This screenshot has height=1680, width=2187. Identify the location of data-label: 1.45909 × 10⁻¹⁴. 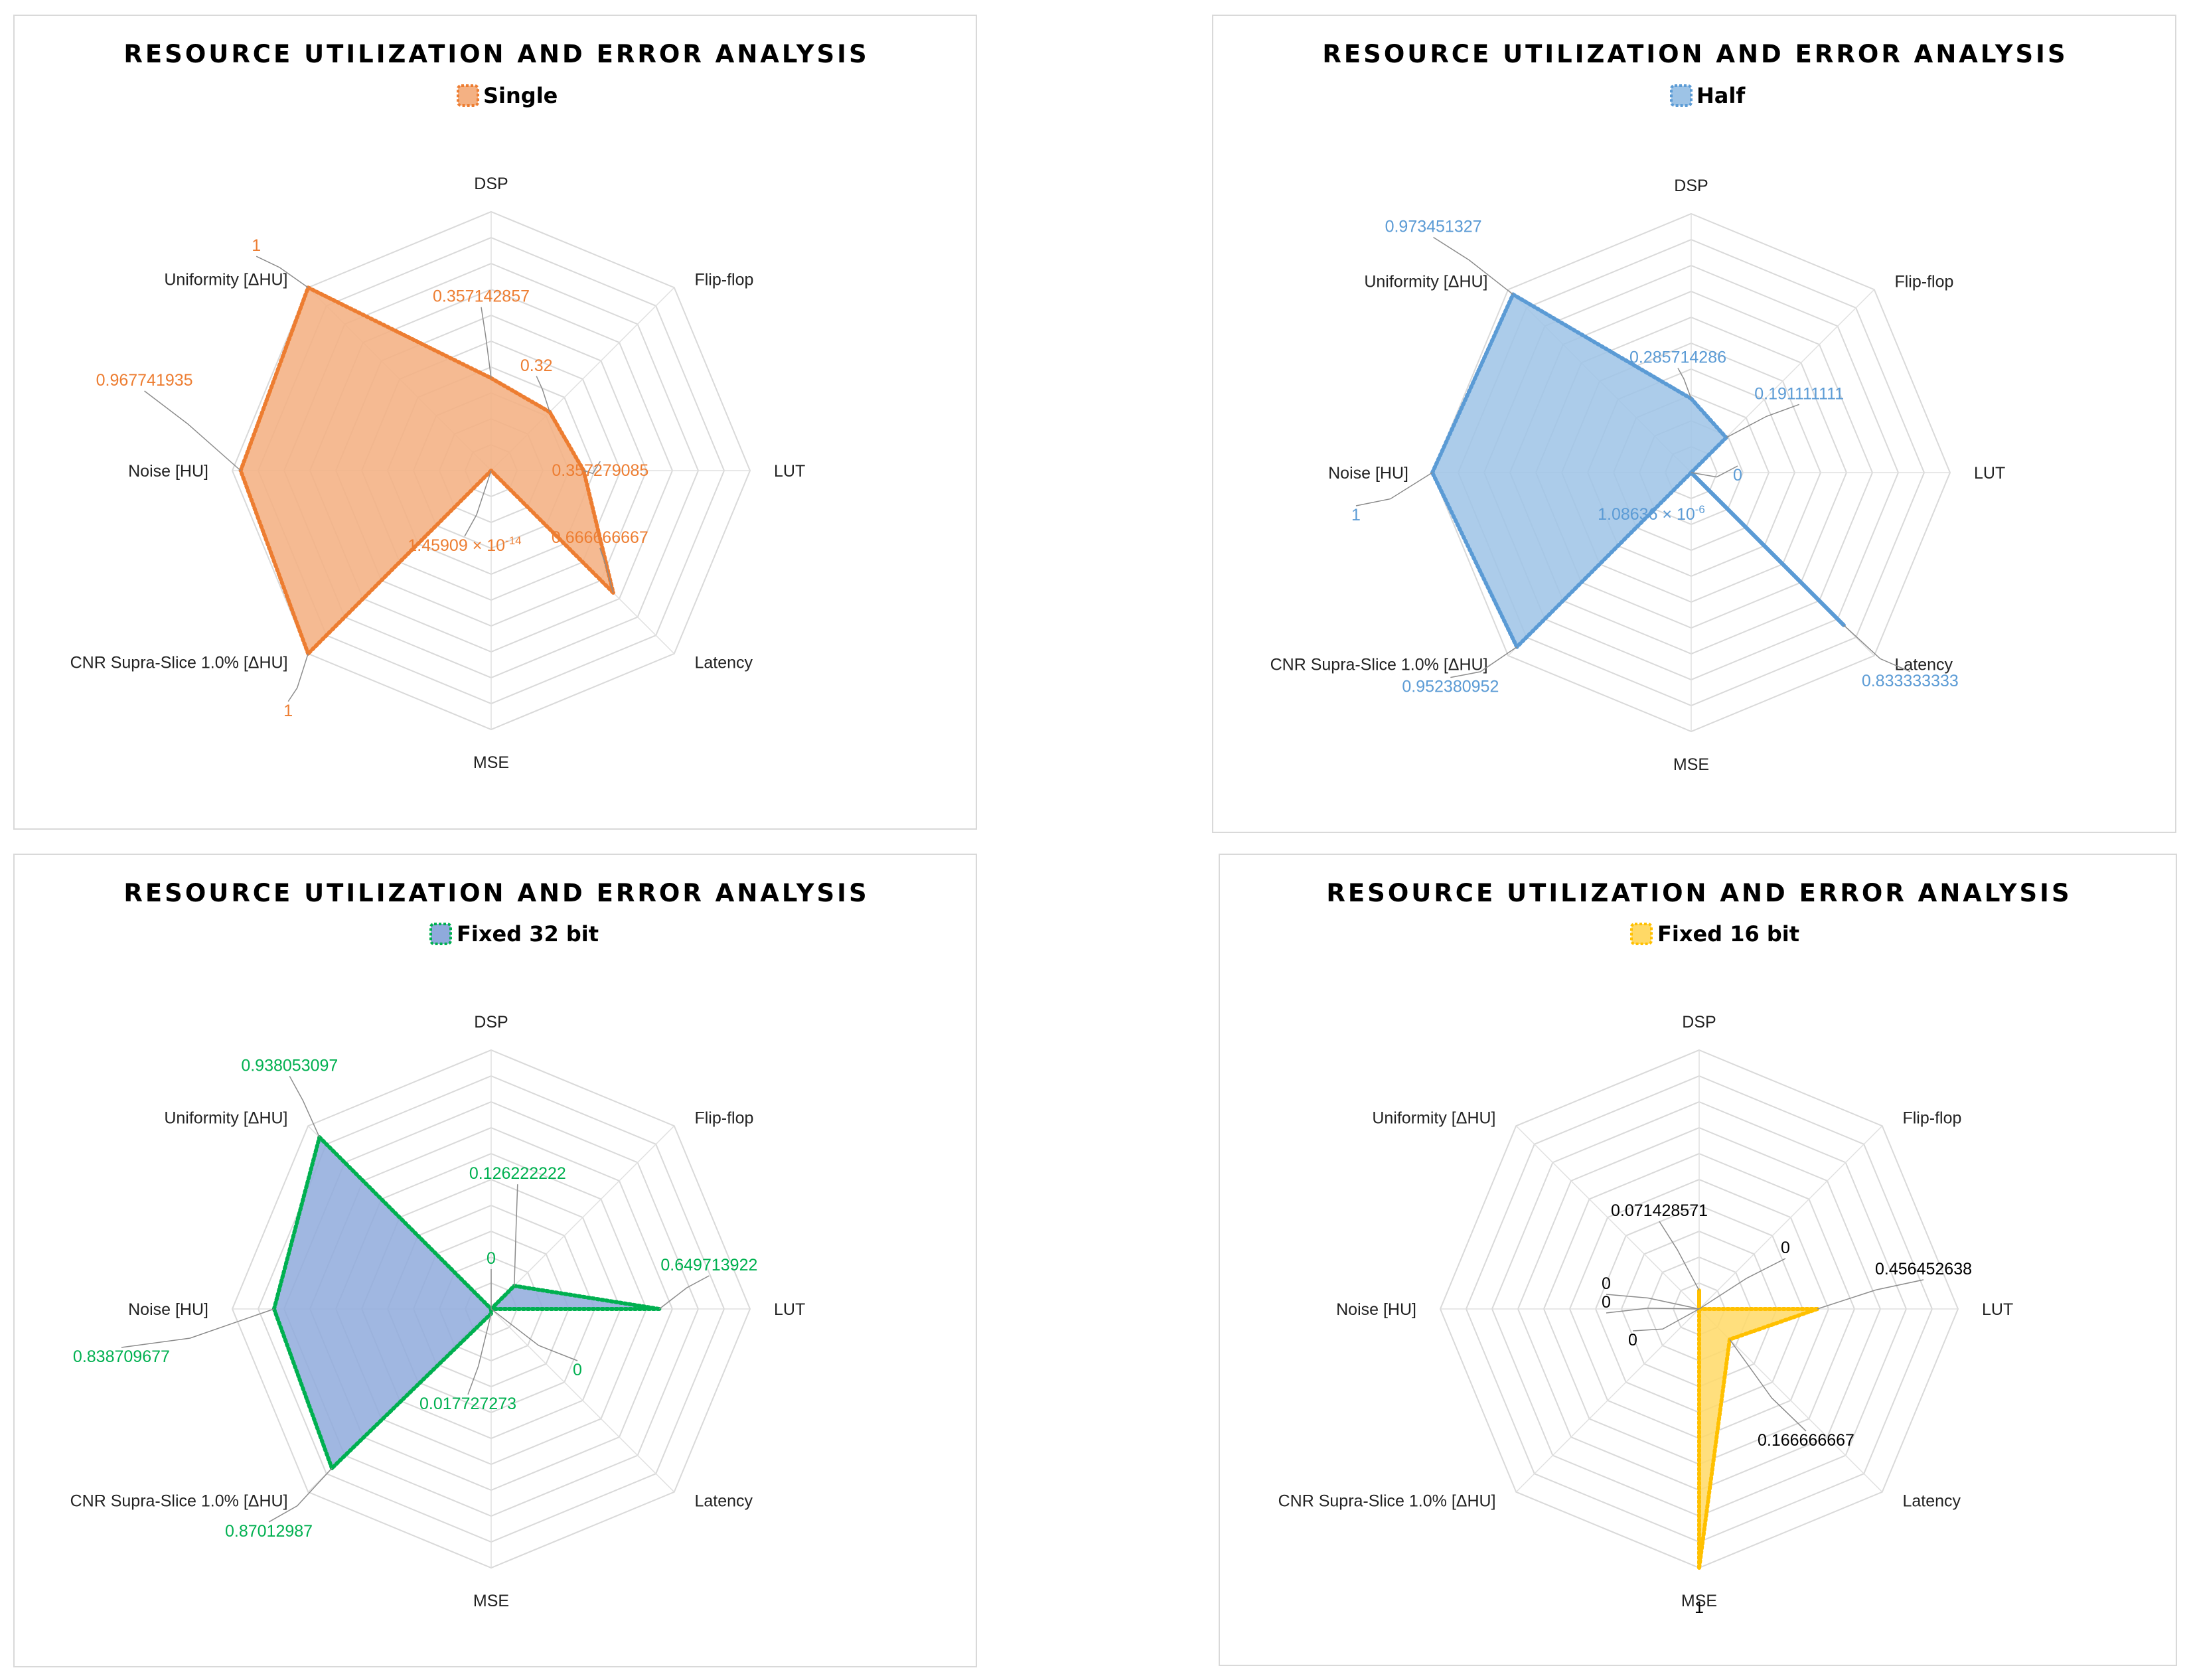
(464, 544).